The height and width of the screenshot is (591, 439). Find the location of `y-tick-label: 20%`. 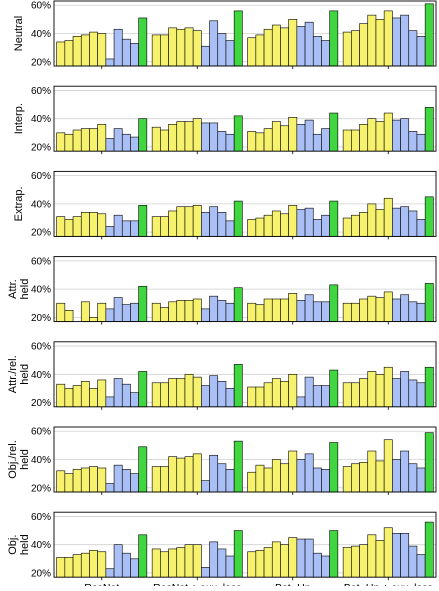

y-tick-label: 20% is located at coordinates (41, 318).